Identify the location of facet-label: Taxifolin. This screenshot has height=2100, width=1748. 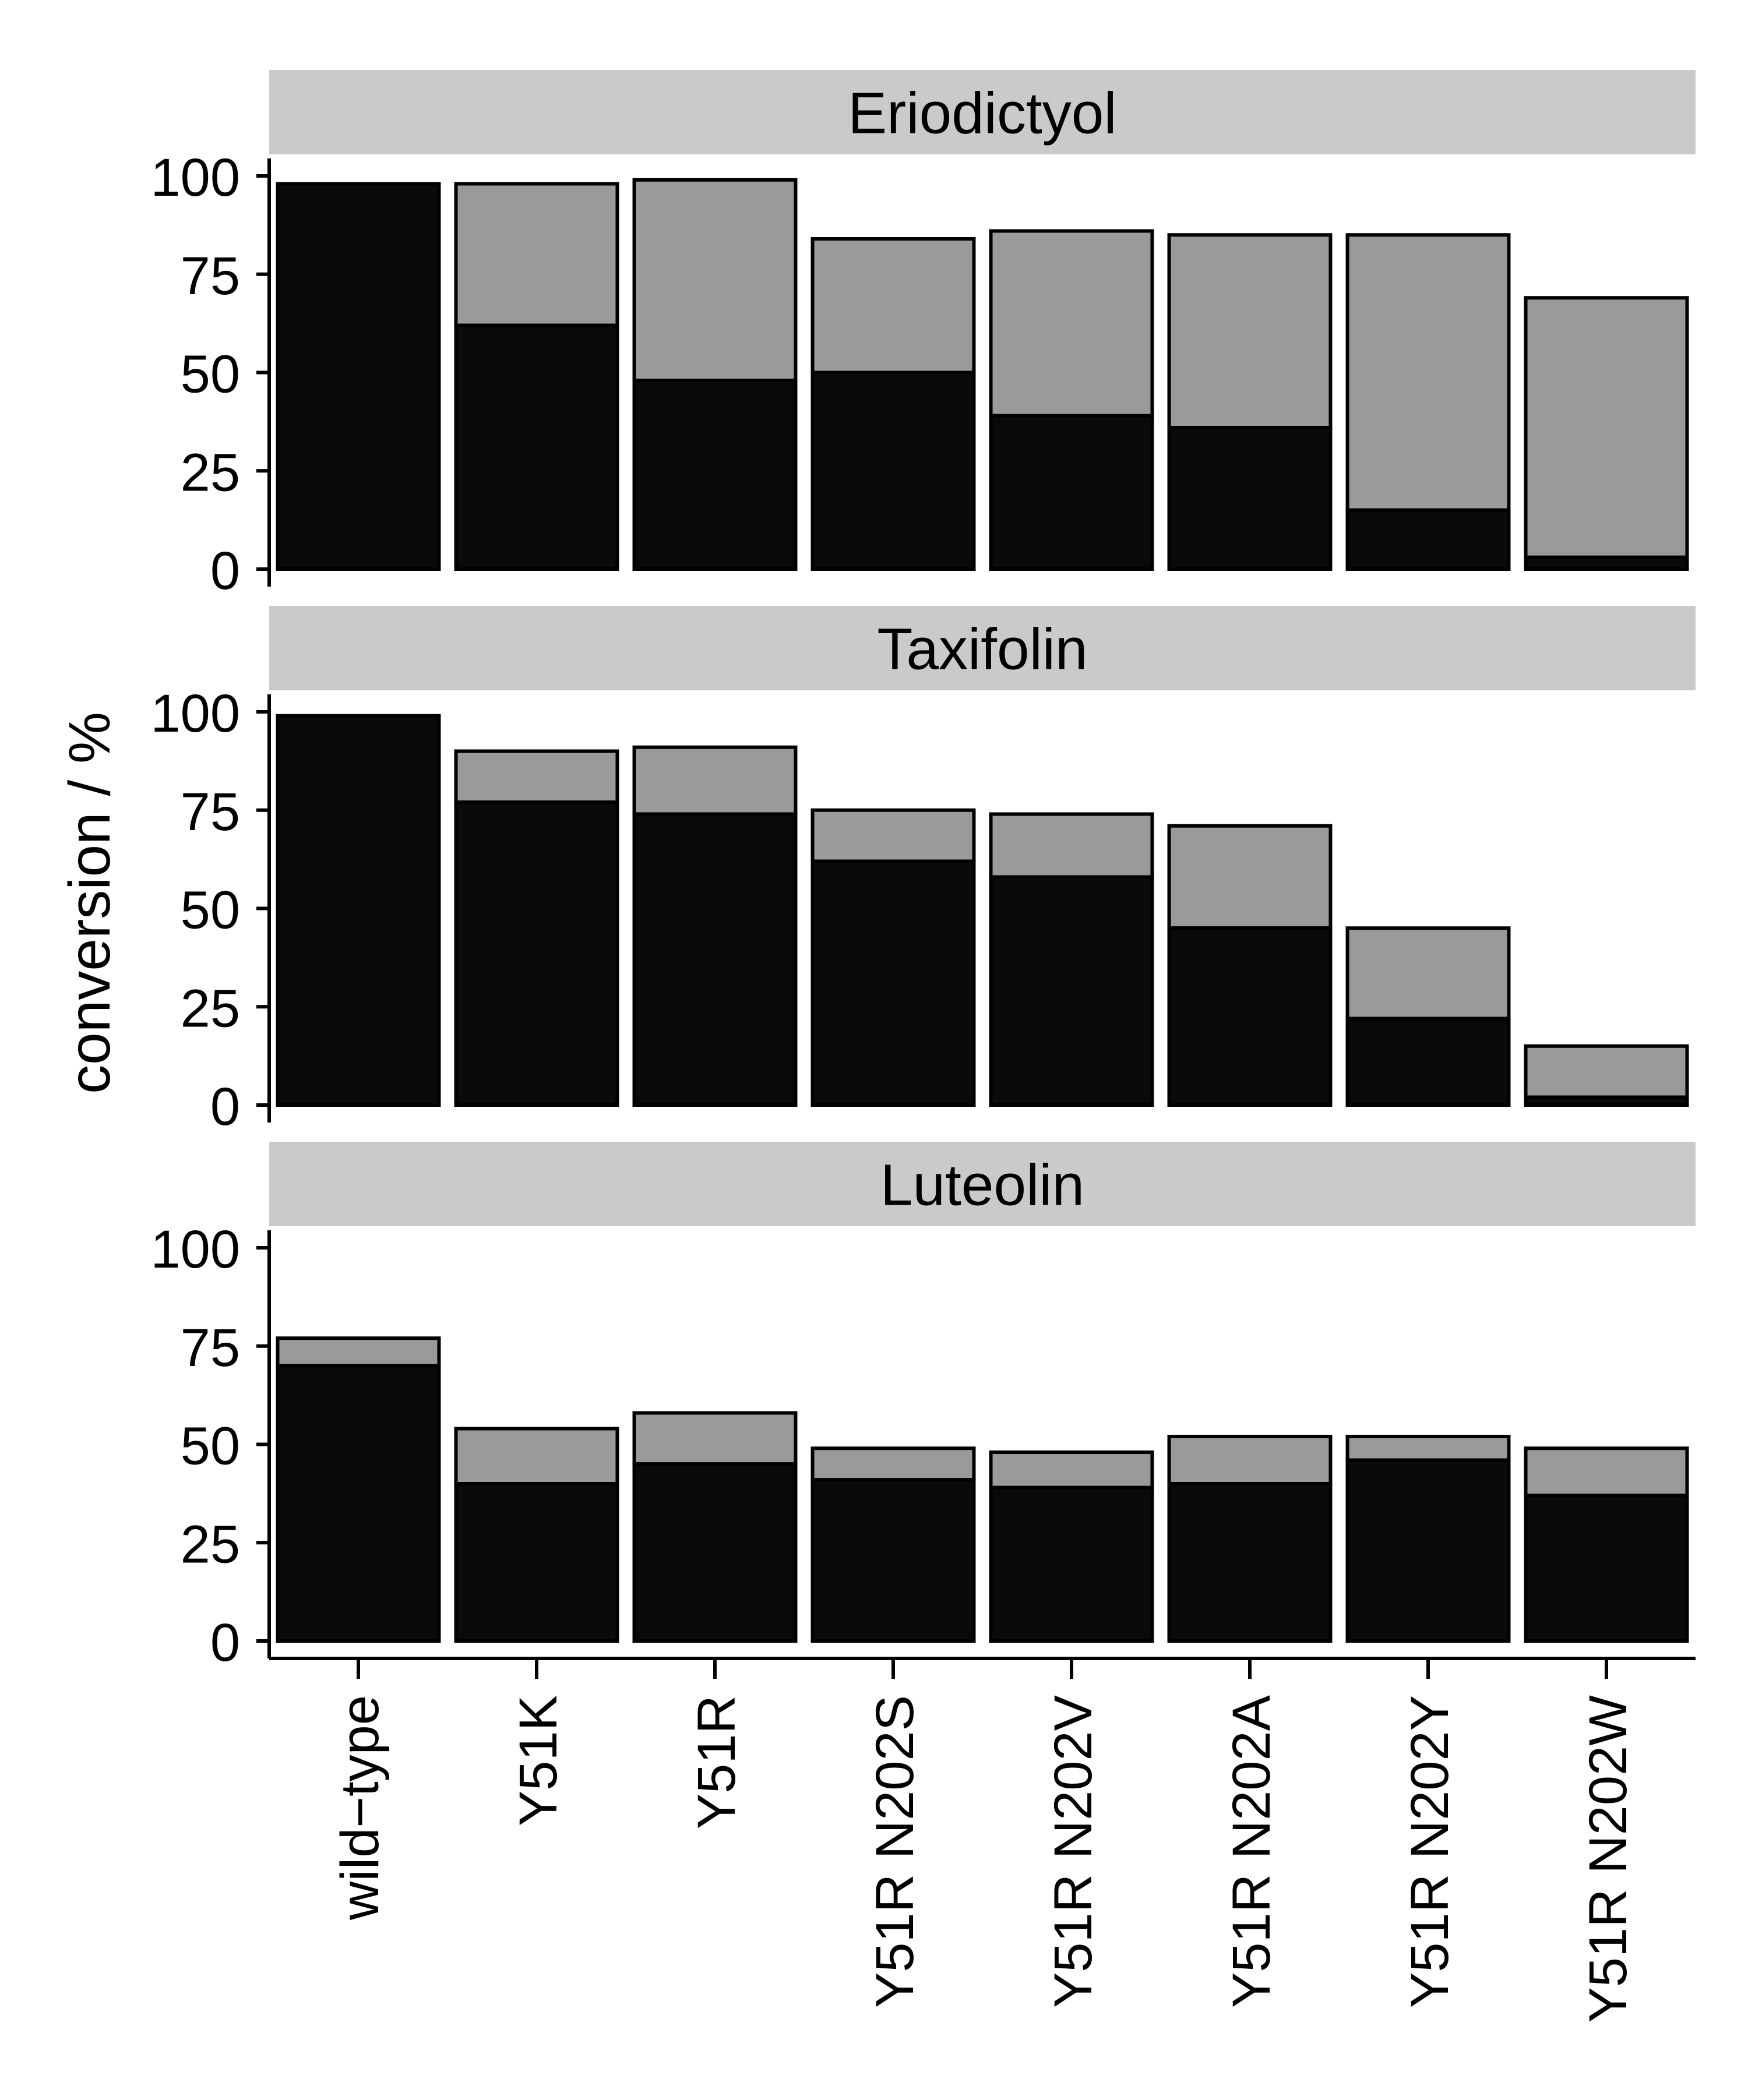
(982, 649).